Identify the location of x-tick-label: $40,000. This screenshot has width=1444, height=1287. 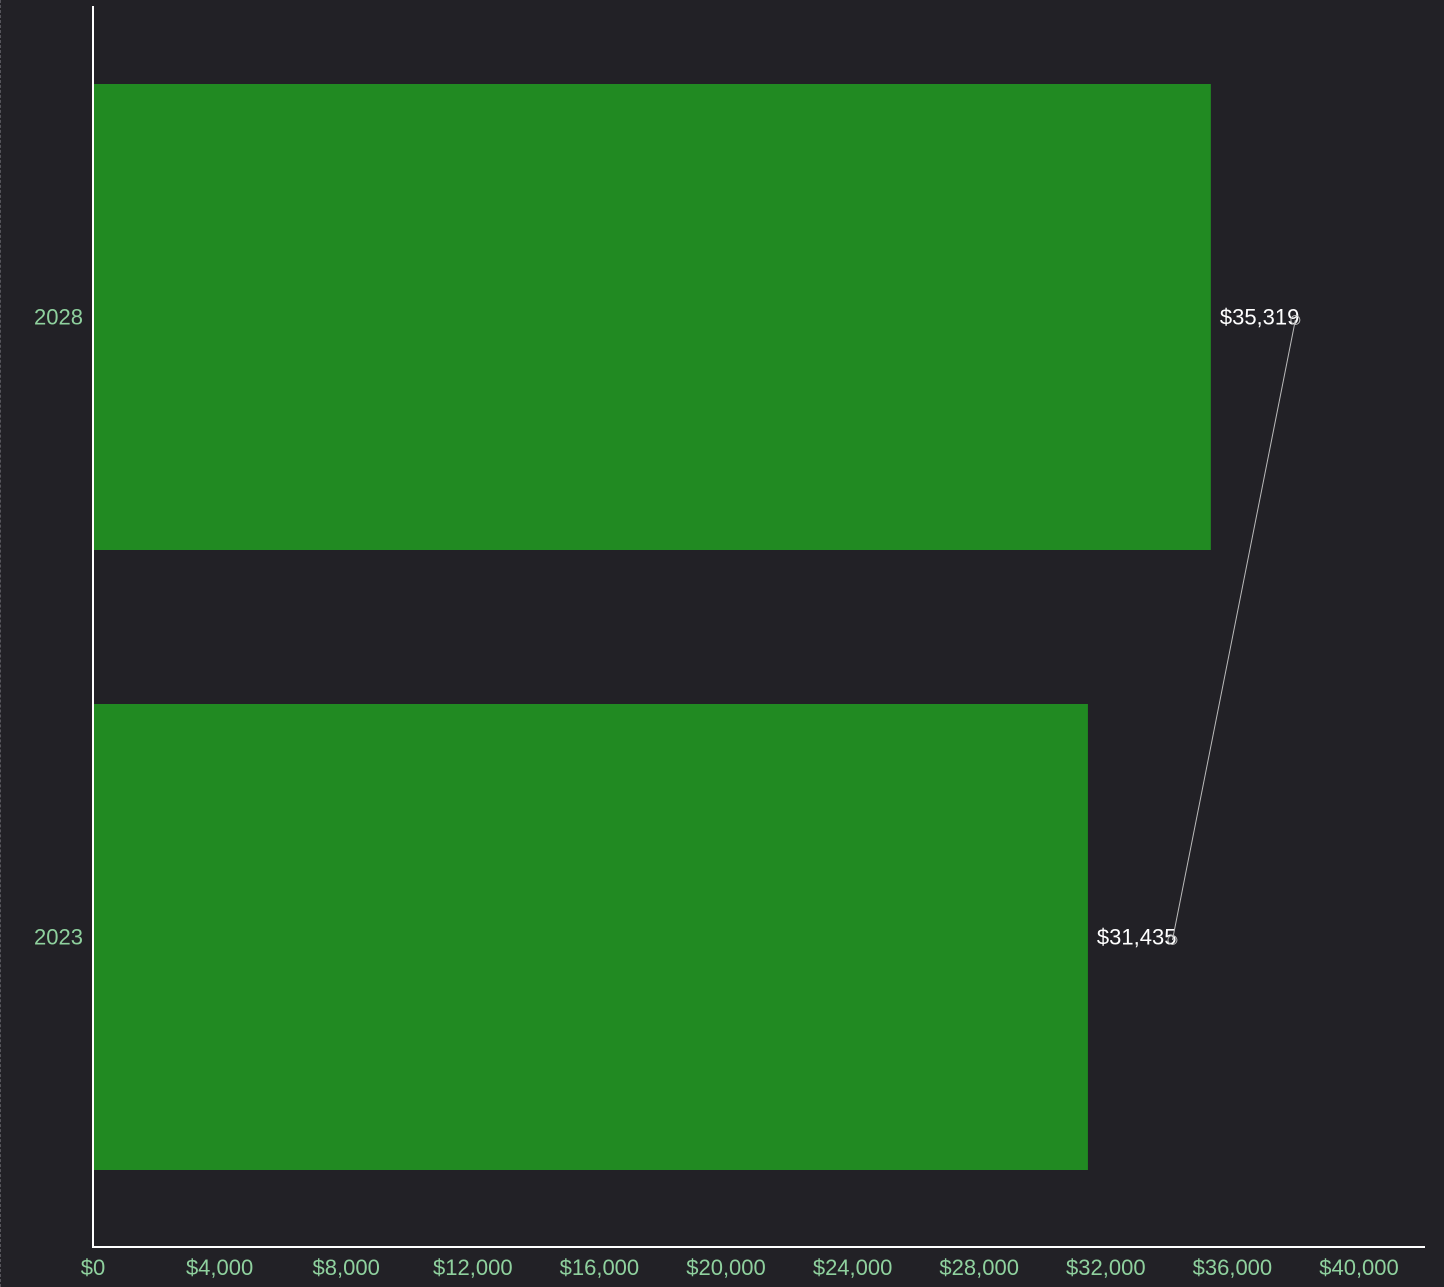
(1359, 1267).